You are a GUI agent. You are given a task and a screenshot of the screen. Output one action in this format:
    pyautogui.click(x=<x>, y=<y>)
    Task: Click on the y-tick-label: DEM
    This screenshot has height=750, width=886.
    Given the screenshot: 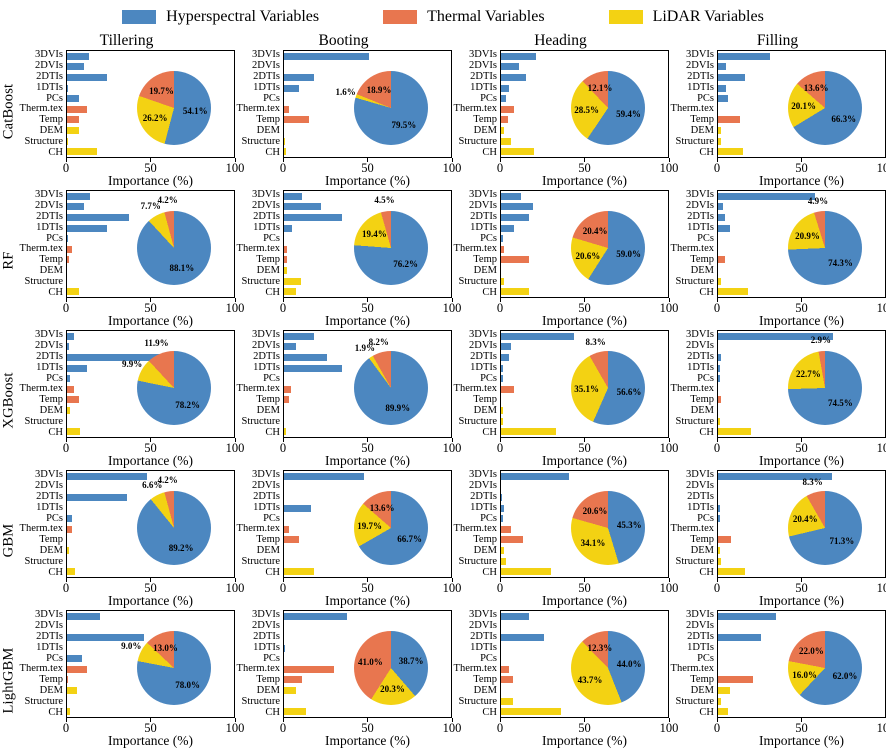 What is the action you would take?
    pyautogui.click(x=485, y=410)
    